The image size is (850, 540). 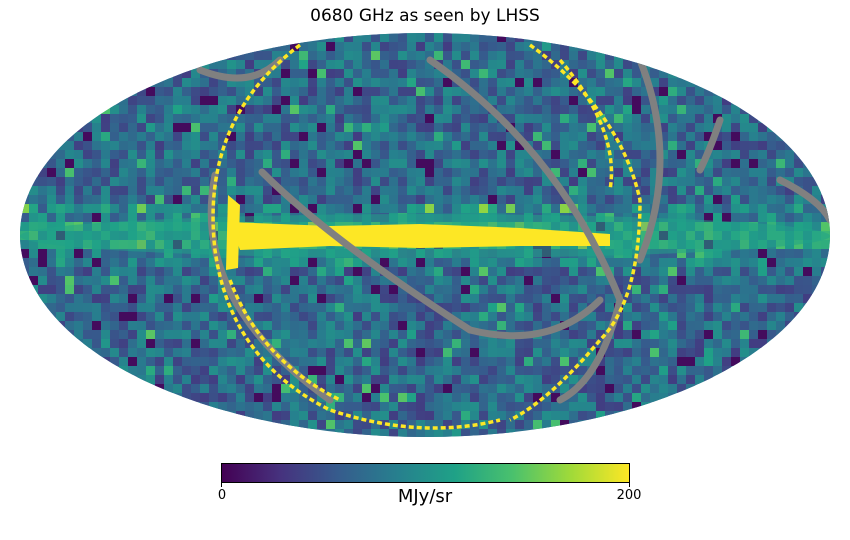 What do you see at coordinates (233, 232) in the screenshot?
I see `galactic-arm` at bounding box center [233, 232].